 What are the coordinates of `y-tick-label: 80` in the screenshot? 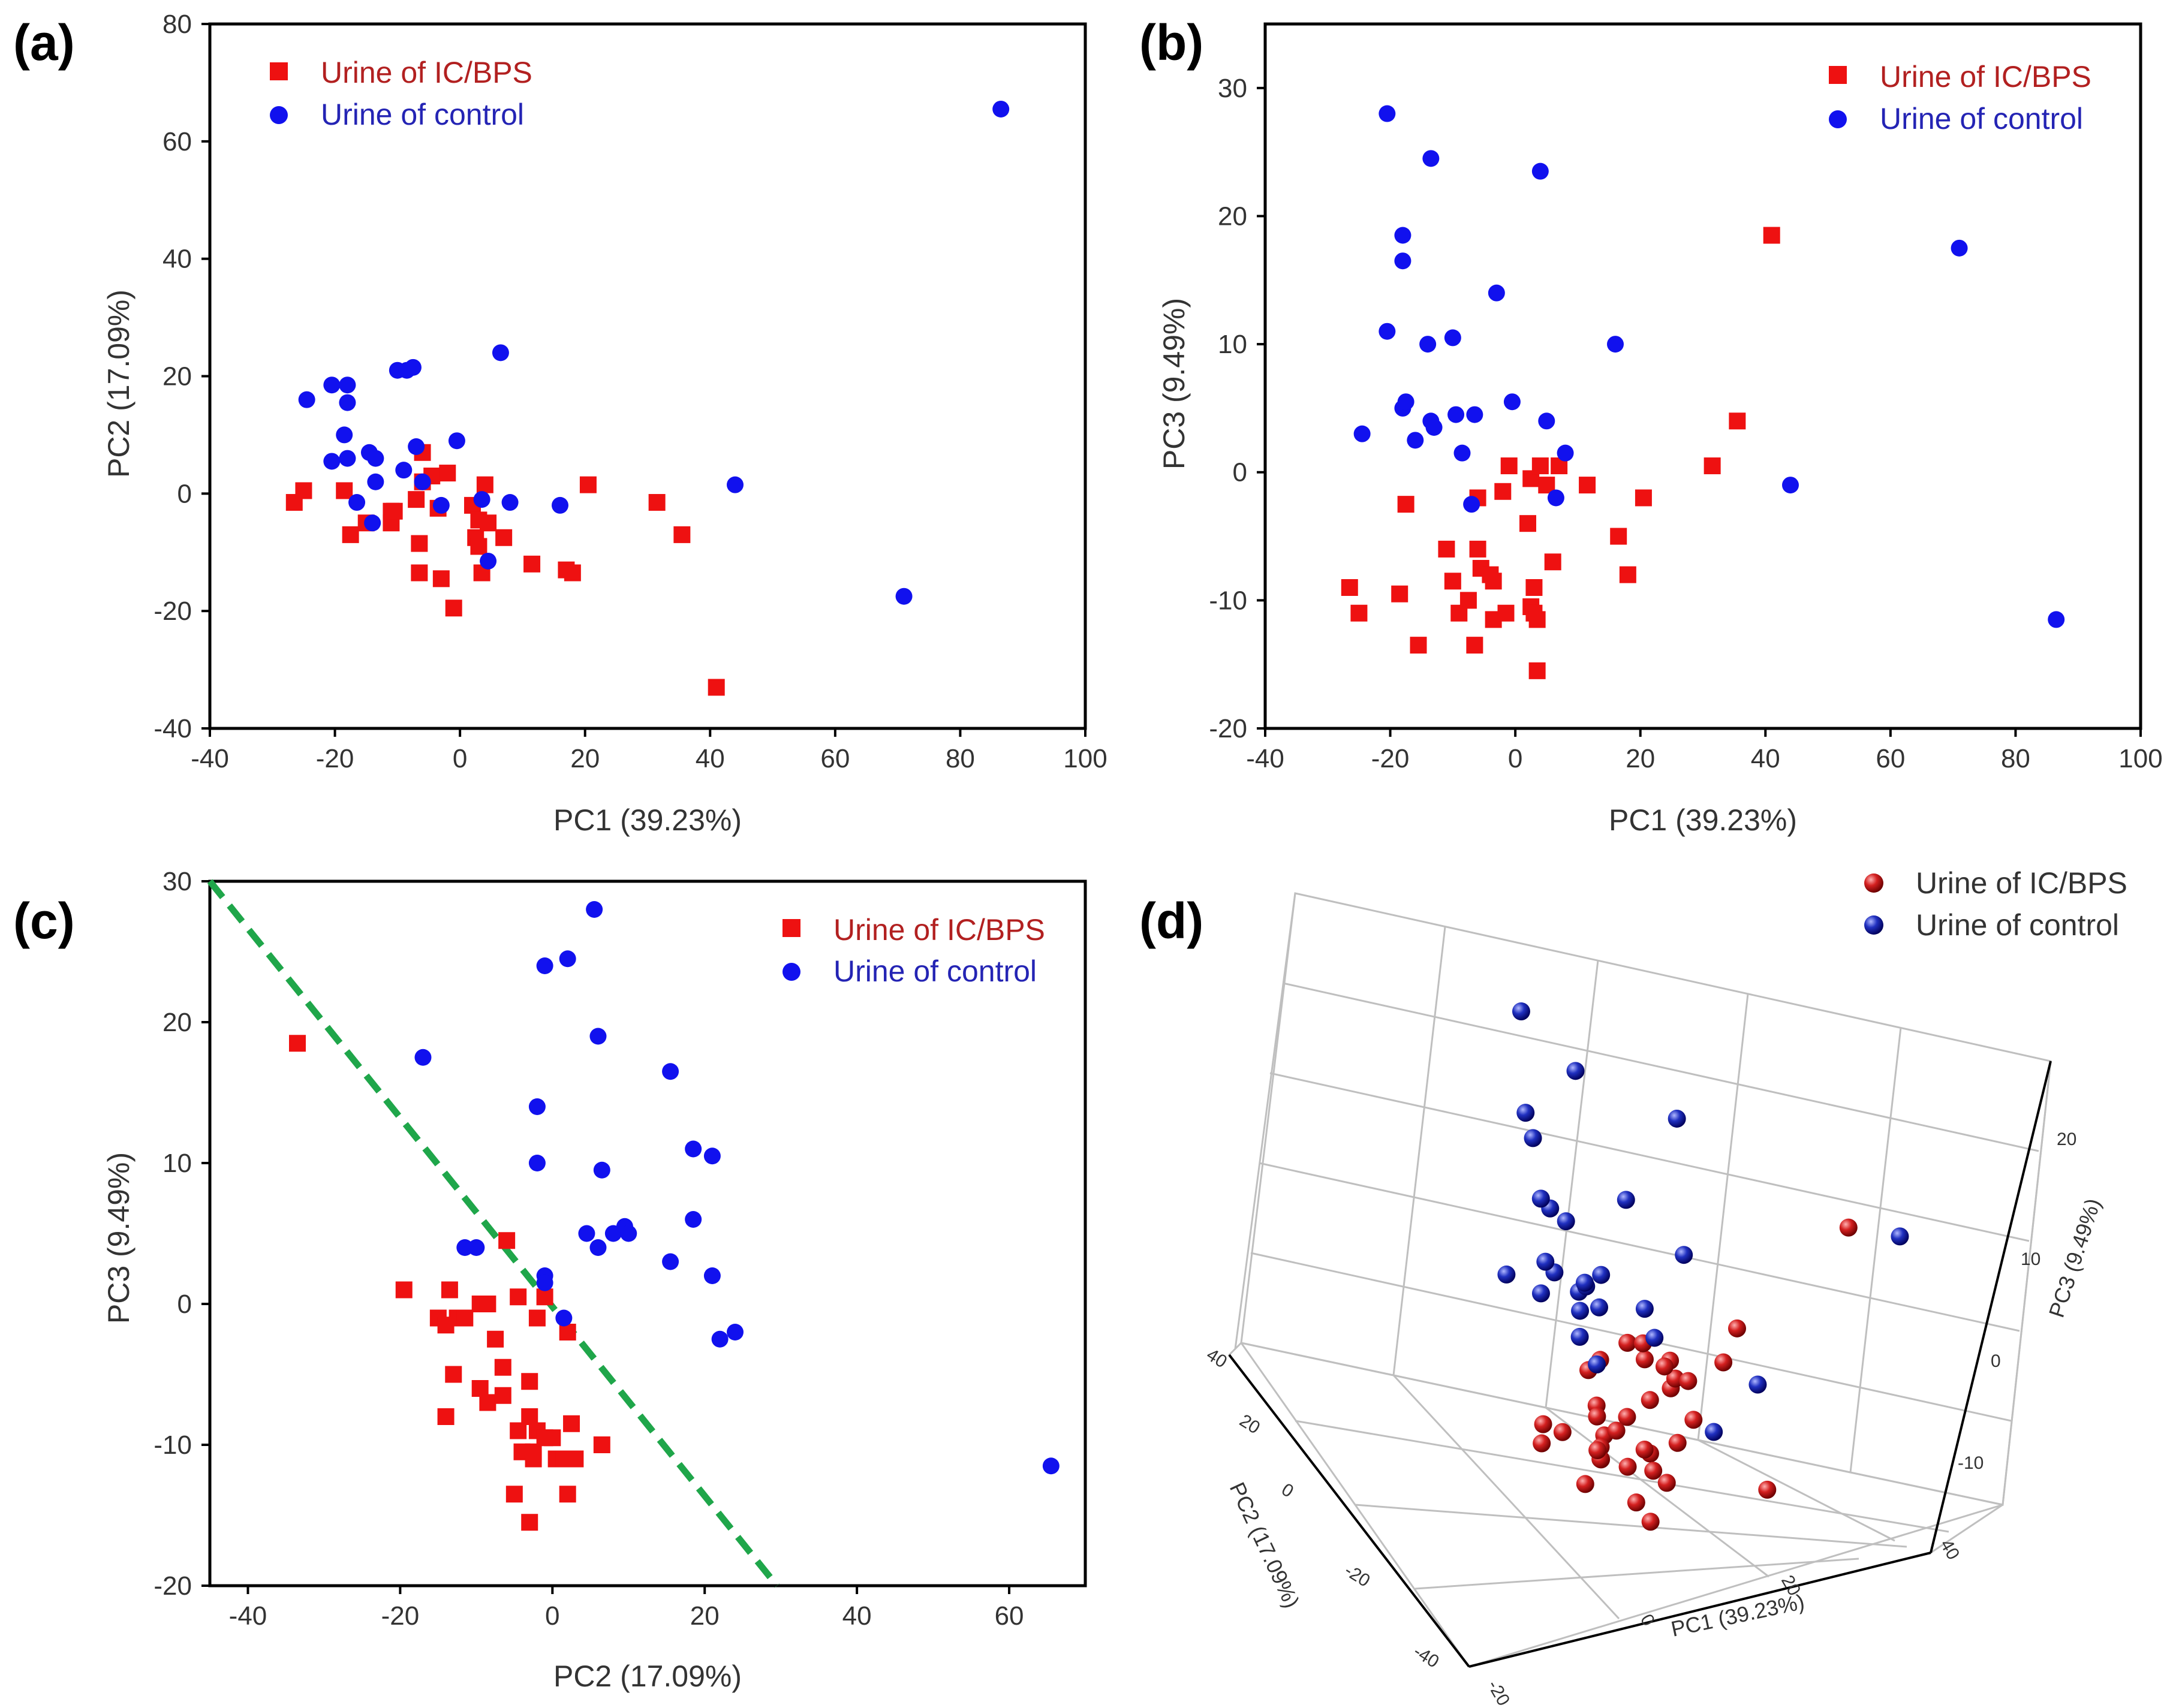 It's located at (177, 24).